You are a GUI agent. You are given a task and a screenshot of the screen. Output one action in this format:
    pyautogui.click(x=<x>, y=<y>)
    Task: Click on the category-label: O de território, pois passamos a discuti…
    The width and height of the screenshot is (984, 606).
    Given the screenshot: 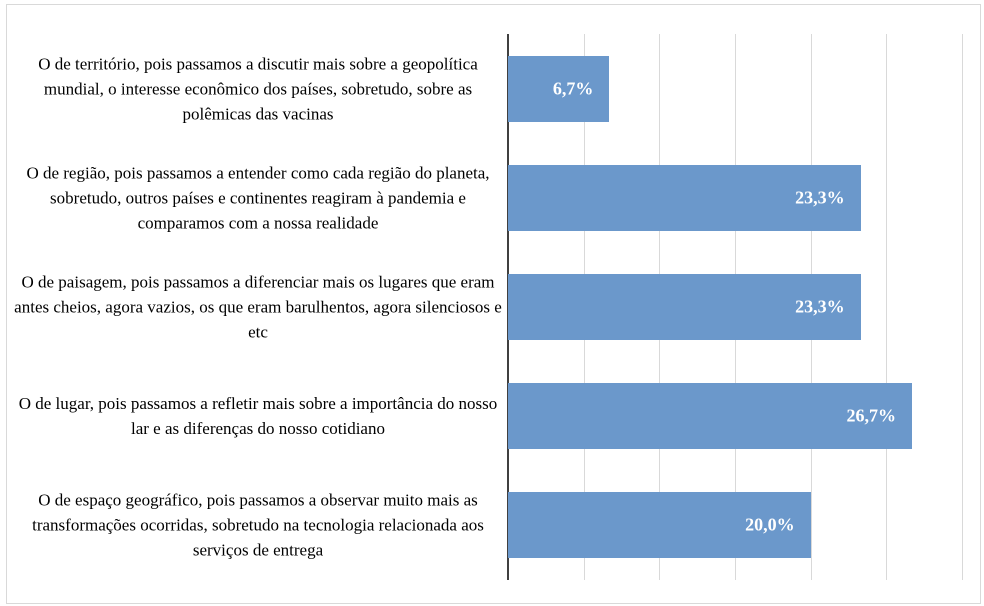 What is the action you would take?
    pyautogui.click(x=258, y=89)
    